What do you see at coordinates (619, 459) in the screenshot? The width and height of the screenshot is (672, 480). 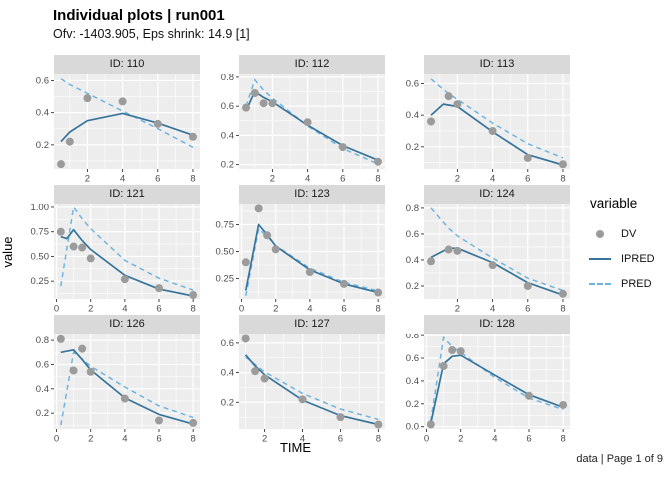 I see `page-caption: data | Page 1 of 9` at bounding box center [619, 459].